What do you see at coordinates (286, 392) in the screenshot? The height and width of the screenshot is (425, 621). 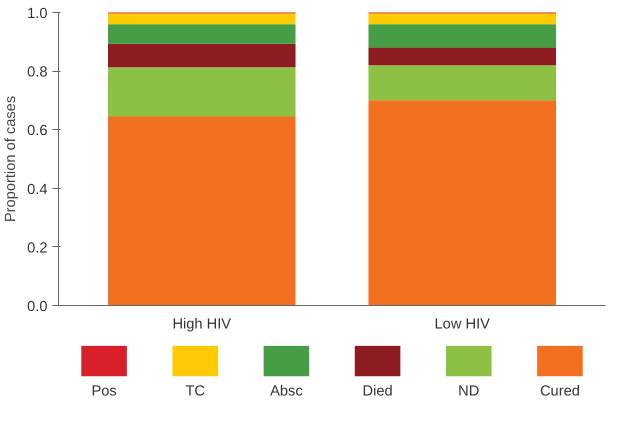 I see `legend-label: Absc` at bounding box center [286, 392].